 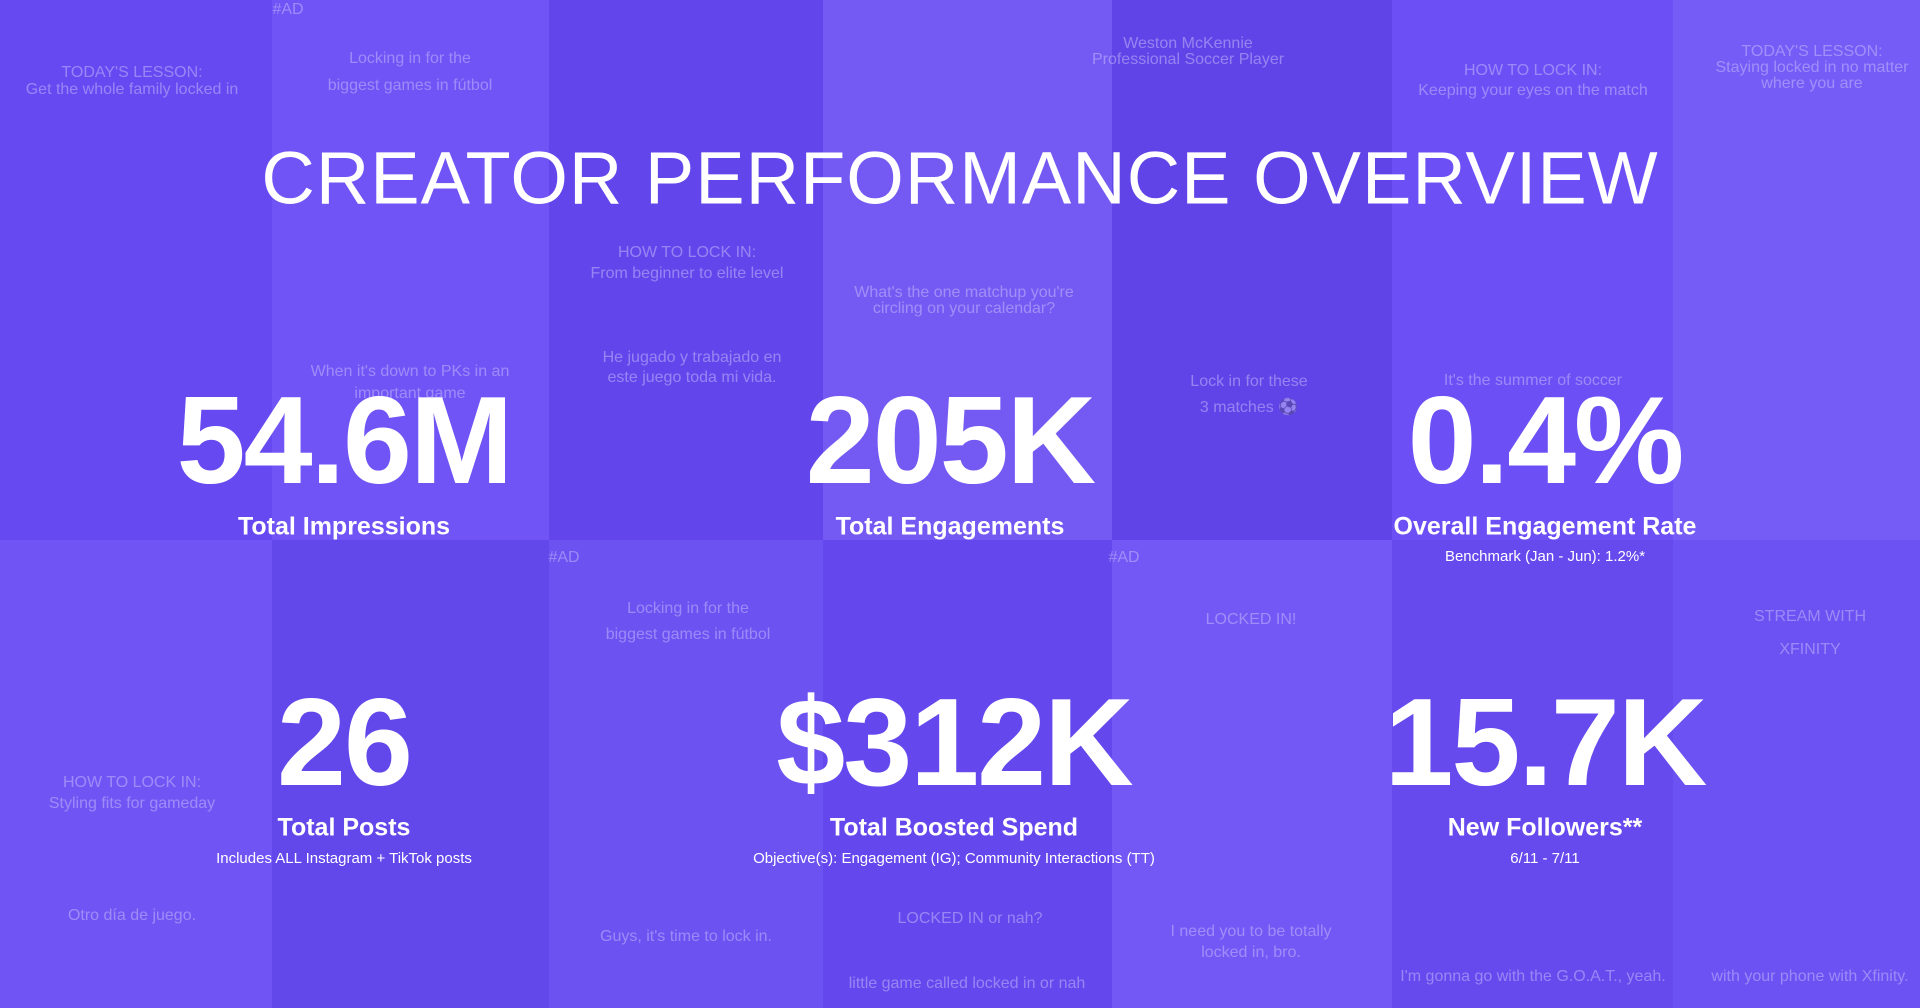 I want to click on metric-label: Total Boosted Spend, so click(x=954, y=828).